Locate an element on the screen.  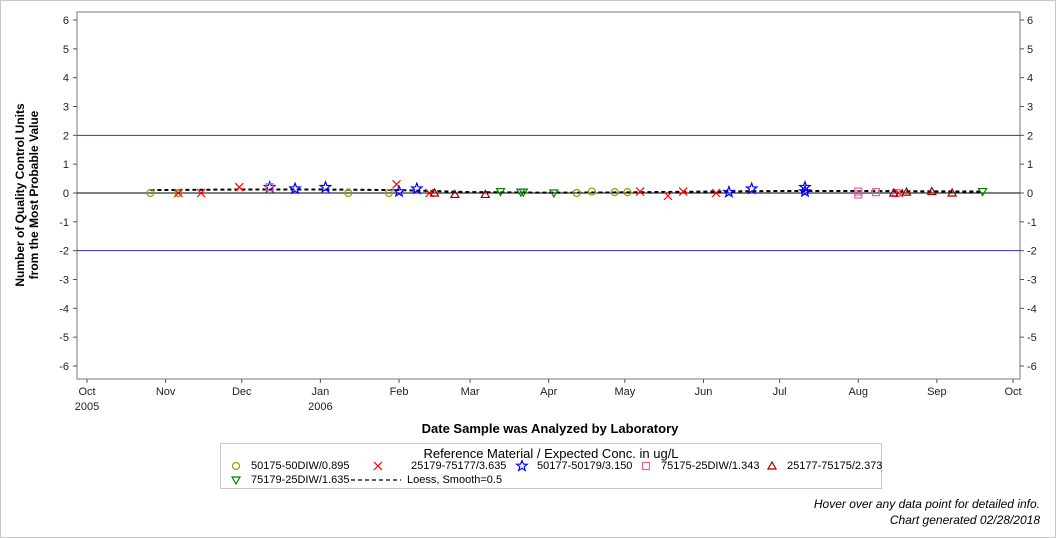
legend-item-triangle: 25177-75175/2.373 is located at coordinates (823, 466).